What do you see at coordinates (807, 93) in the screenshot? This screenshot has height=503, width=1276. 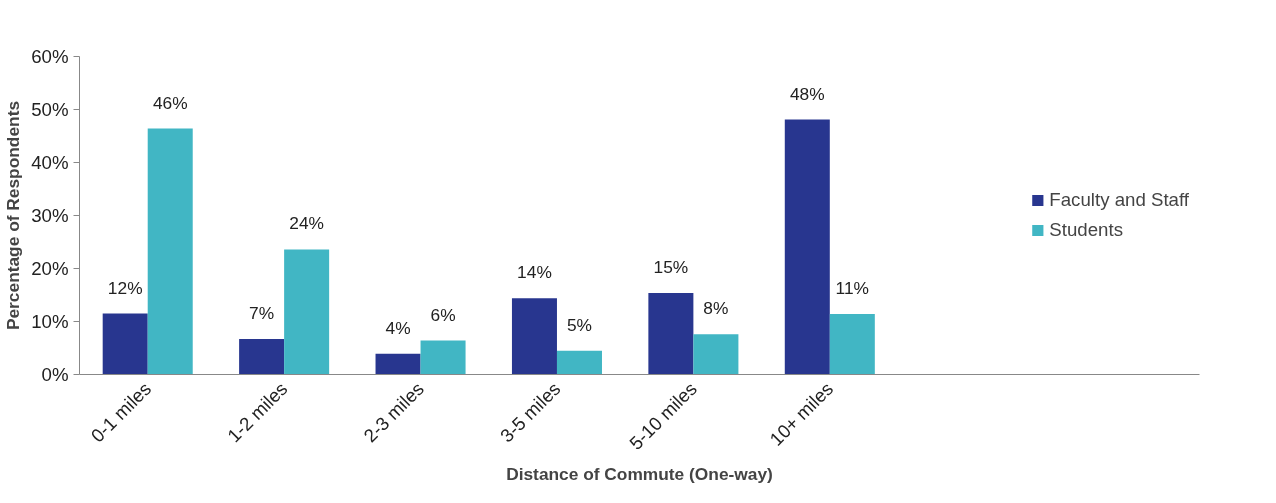 I see `data-label: 48%` at bounding box center [807, 93].